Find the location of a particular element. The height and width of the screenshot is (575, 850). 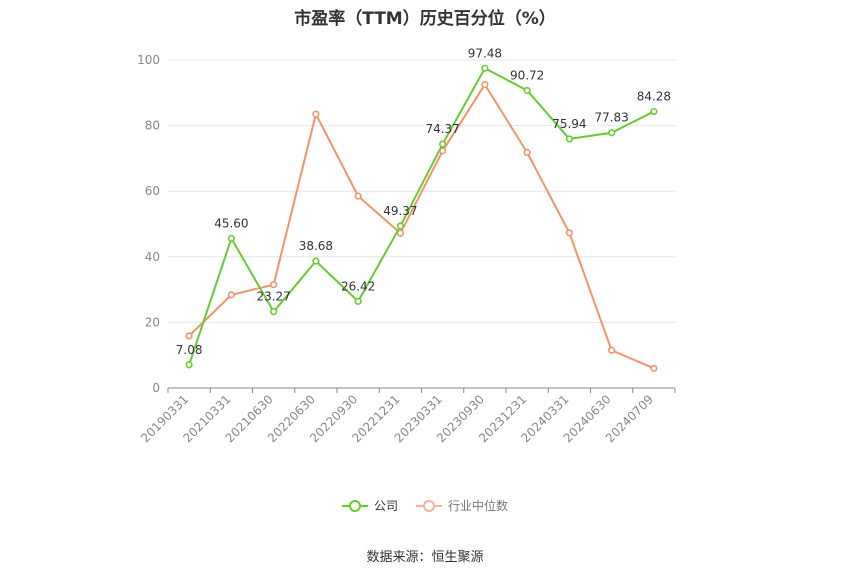

legend-label-industry-median: 行业中位数 is located at coordinates (478, 506).